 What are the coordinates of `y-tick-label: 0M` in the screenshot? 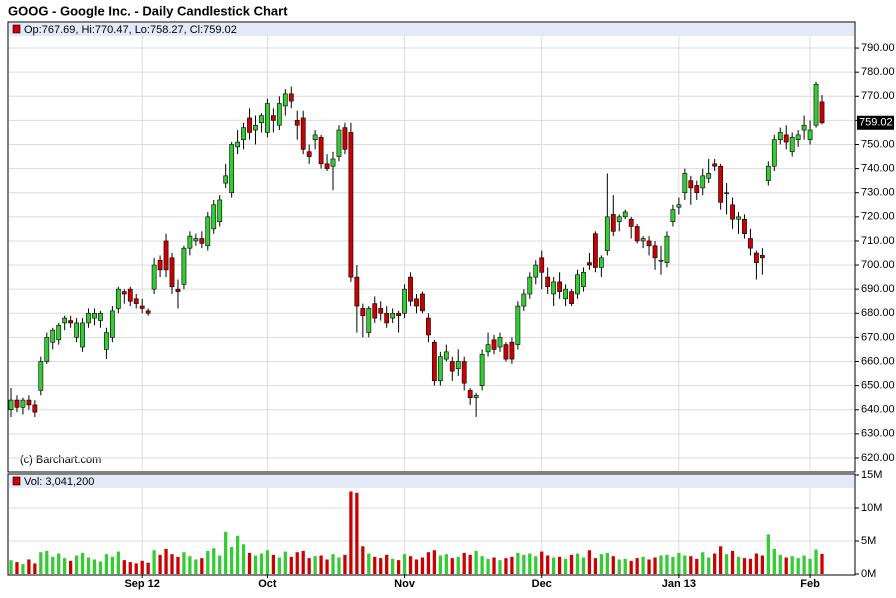 It's located at (868, 574).